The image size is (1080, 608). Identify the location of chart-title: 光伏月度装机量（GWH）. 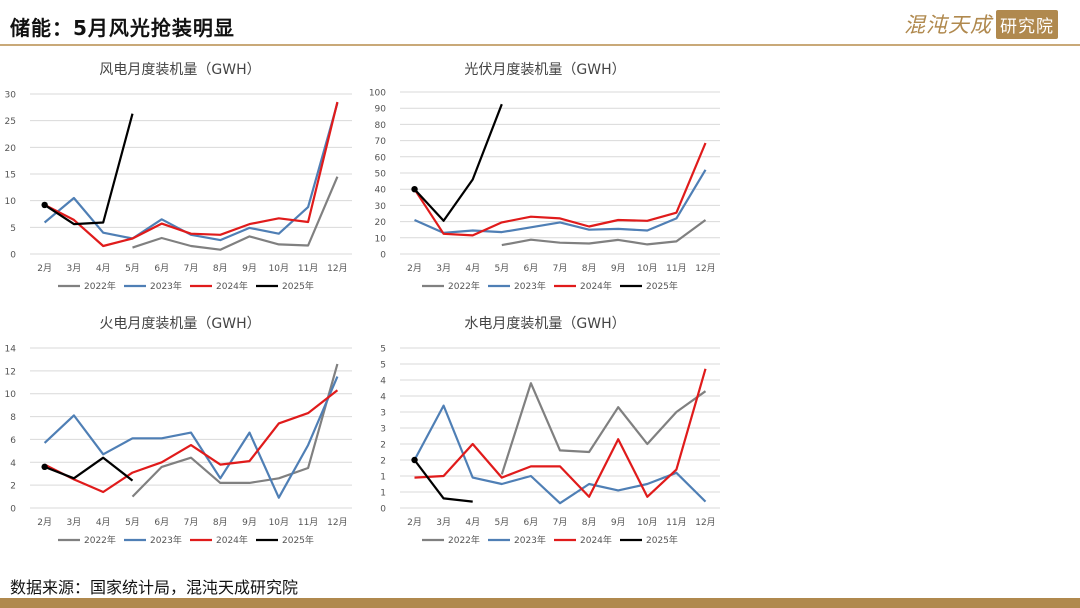
(544, 70).